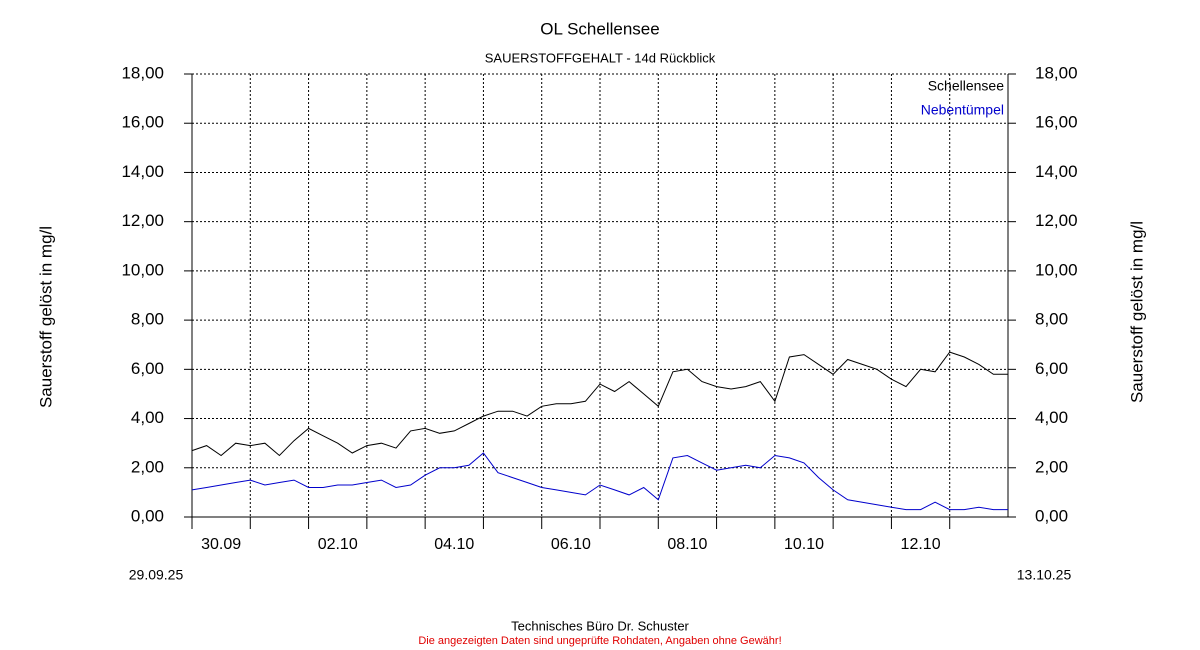 This screenshot has width=1200, height=650. Describe the element at coordinates (147, 417) in the screenshot. I see `y-tick-label: 4,00` at that location.